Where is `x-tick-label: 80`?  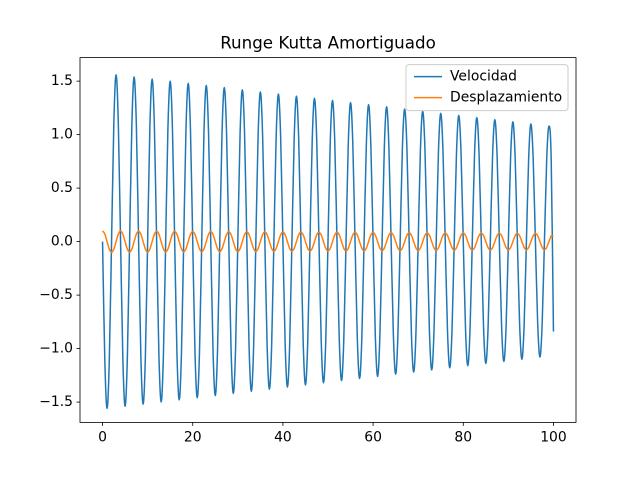
x-tick-label: 80 is located at coordinates (463, 437).